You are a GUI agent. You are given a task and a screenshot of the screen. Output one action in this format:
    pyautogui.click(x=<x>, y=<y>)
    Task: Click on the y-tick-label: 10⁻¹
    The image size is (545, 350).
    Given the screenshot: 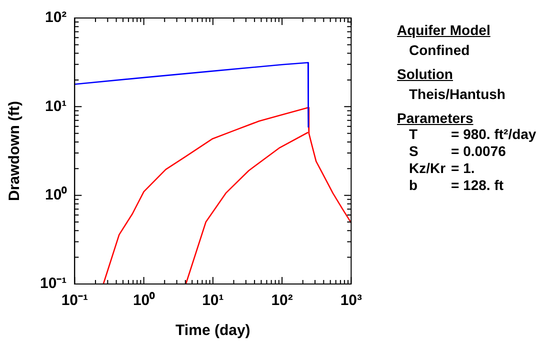 What is the action you would take?
    pyautogui.click(x=53, y=283)
    